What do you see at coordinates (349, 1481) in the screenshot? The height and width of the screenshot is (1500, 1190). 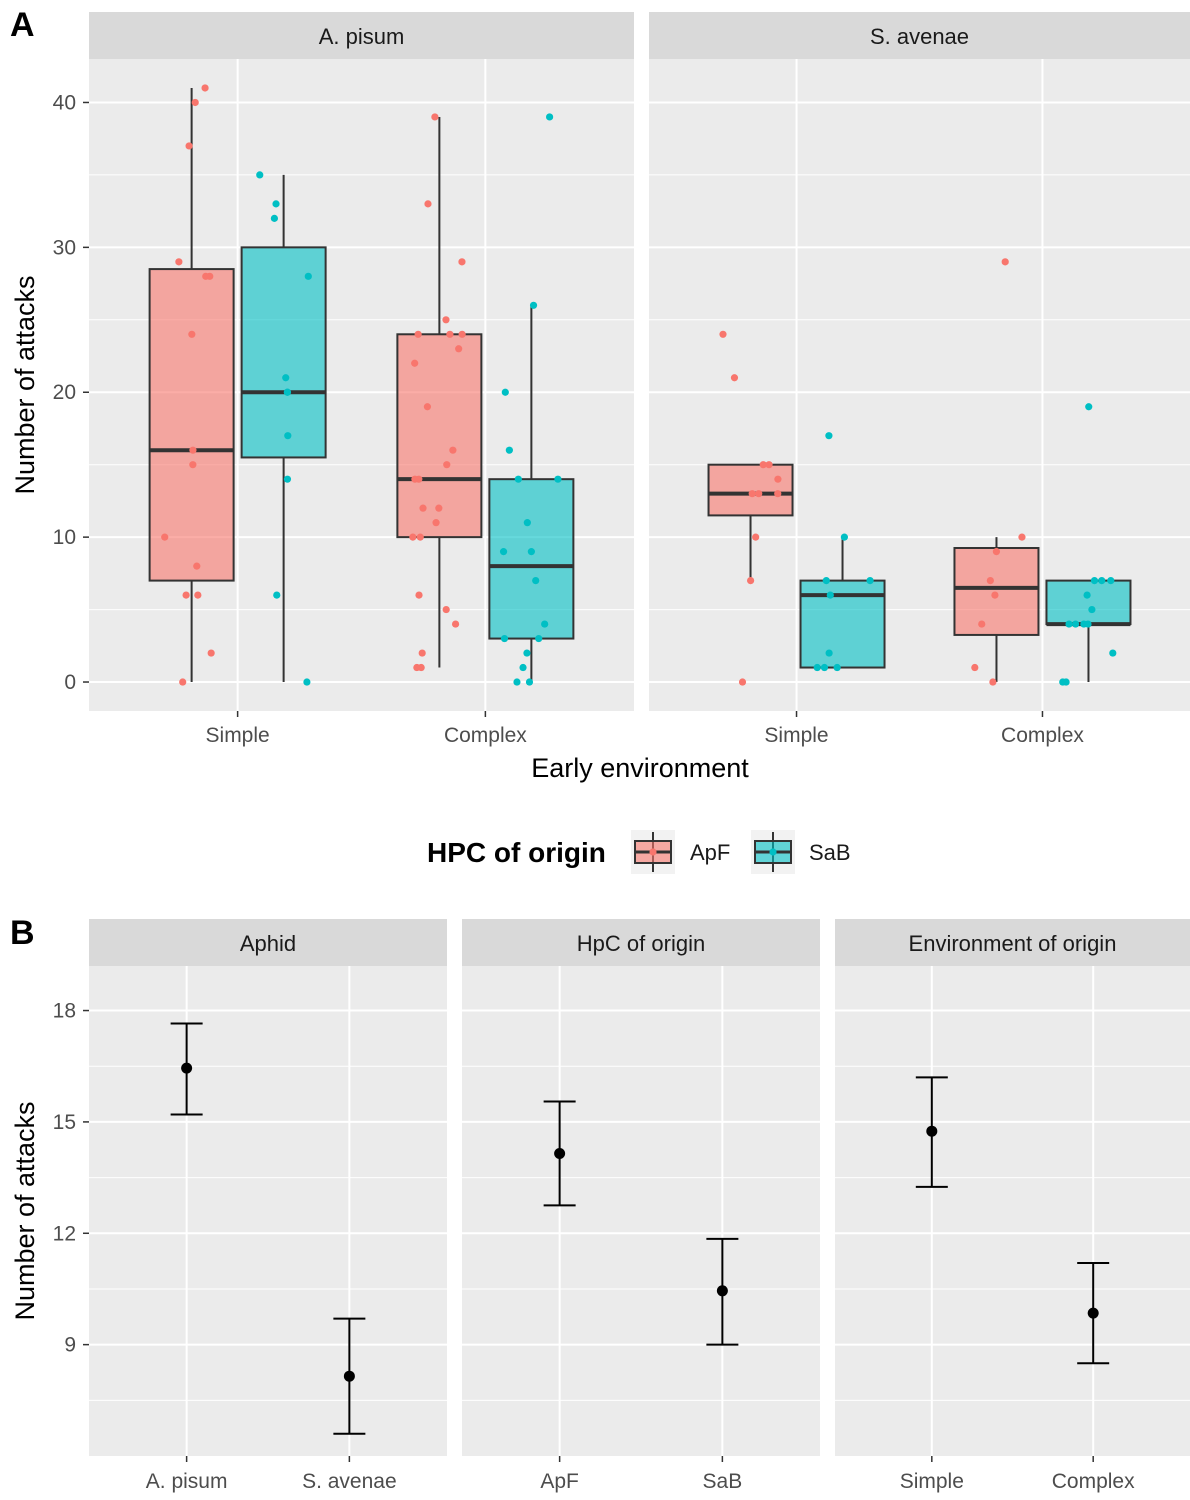 I see `x-tick-label: S. avenae` at bounding box center [349, 1481].